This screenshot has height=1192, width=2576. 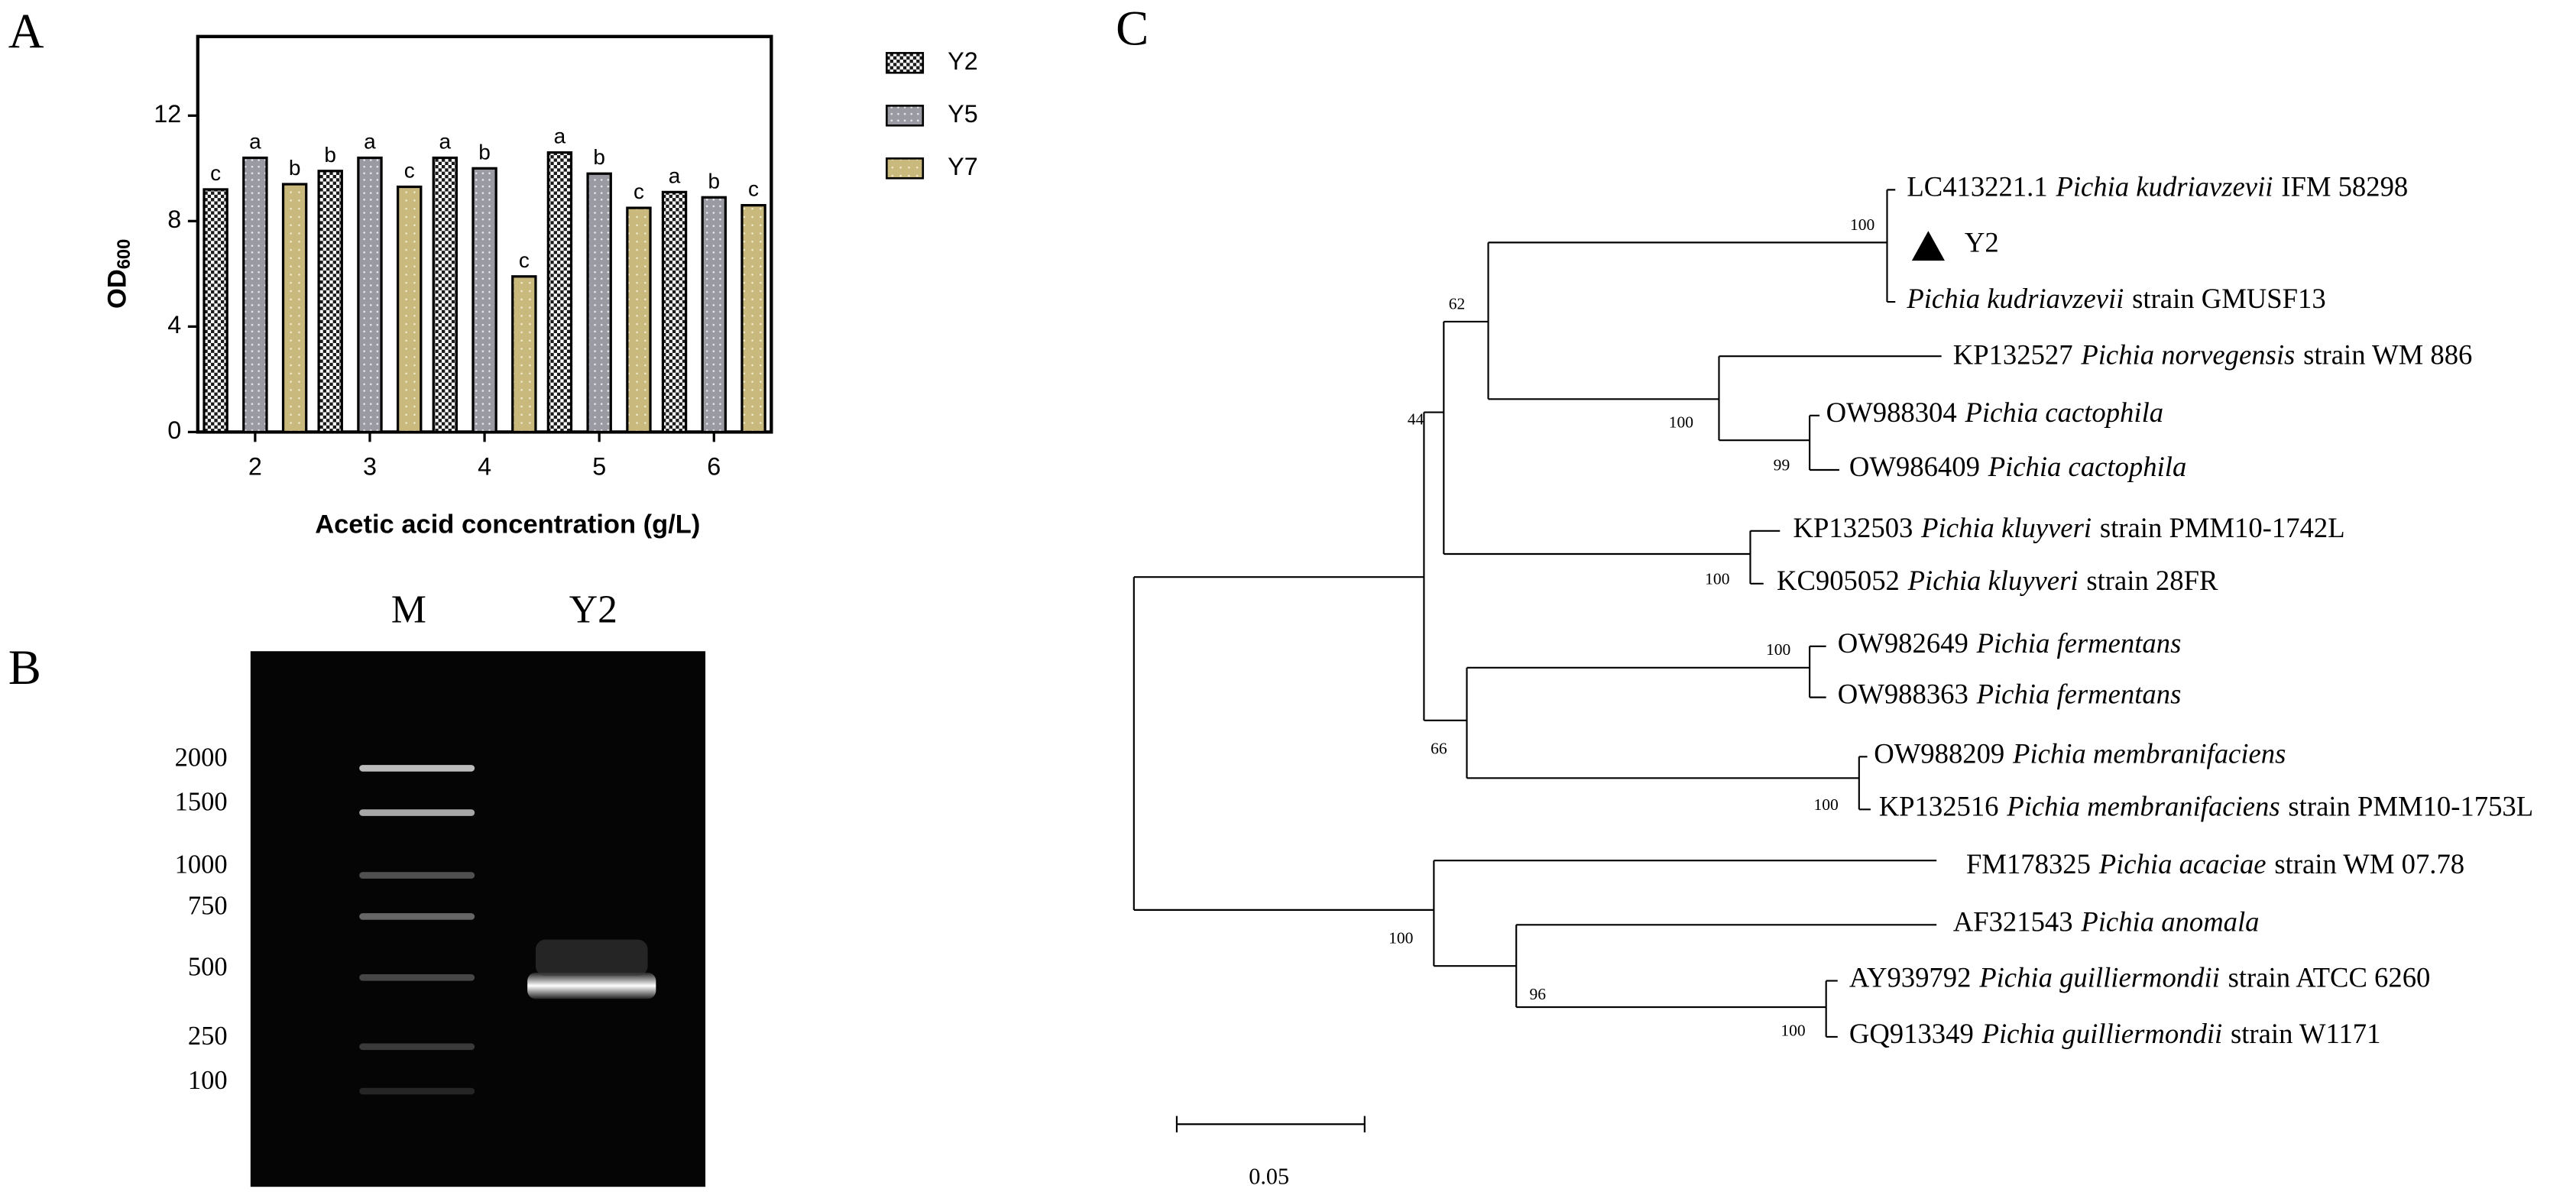 I want to click on leaf-label: OW988209 Pichia membranifaciens, so click(x=2080, y=753).